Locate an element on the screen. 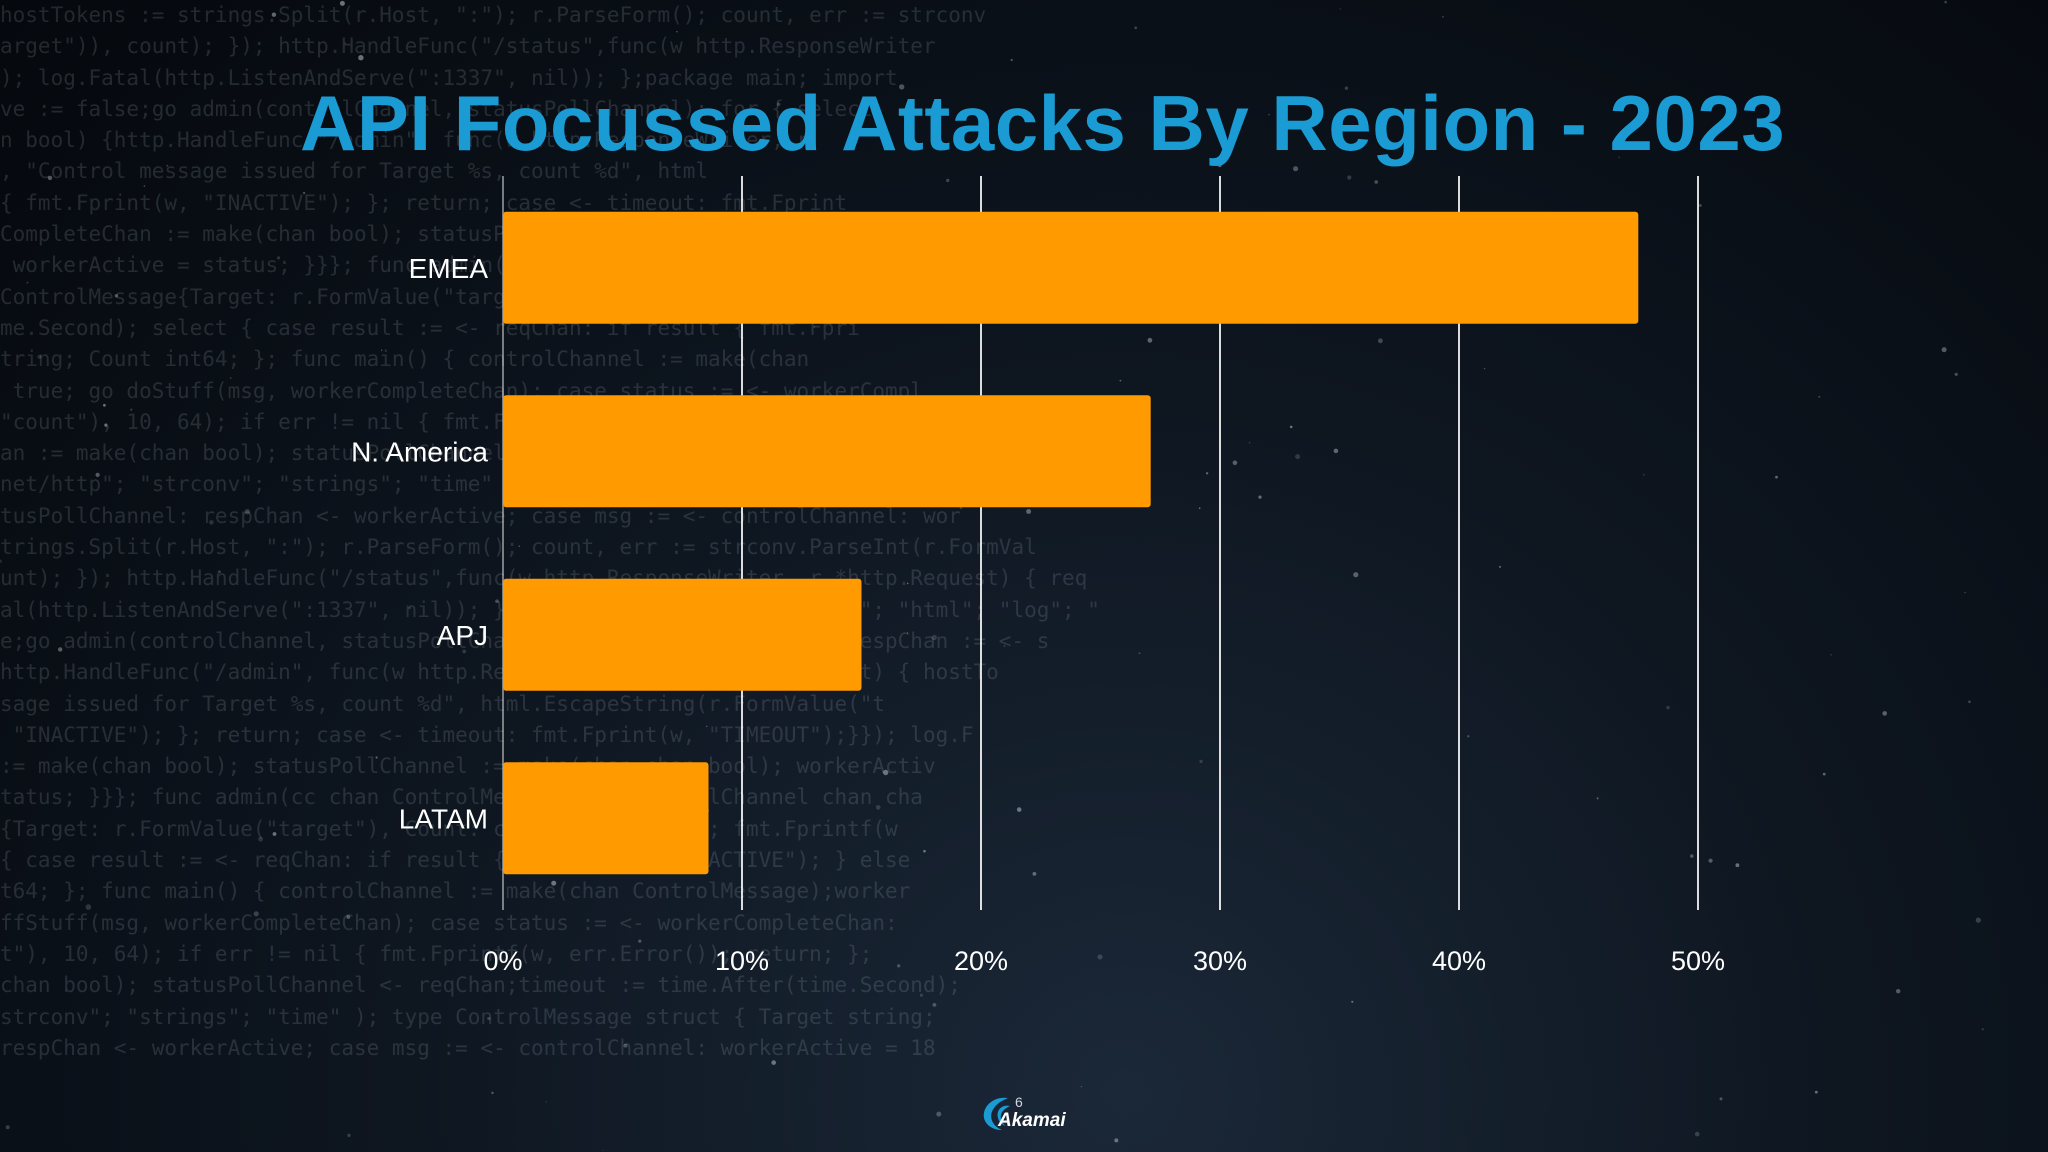 The width and height of the screenshot is (2048, 1152). akamai-logo: 6 Akamai is located at coordinates (1026, 1112).